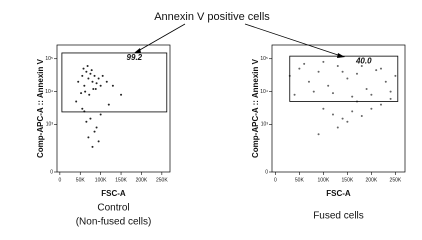 Image resolution: width=422 pixels, height=240 pixels. What do you see at coordinates (114, 222) in the screenshot?
I see `caption: (Non-fused cells)` at bounding box center [114, 222].